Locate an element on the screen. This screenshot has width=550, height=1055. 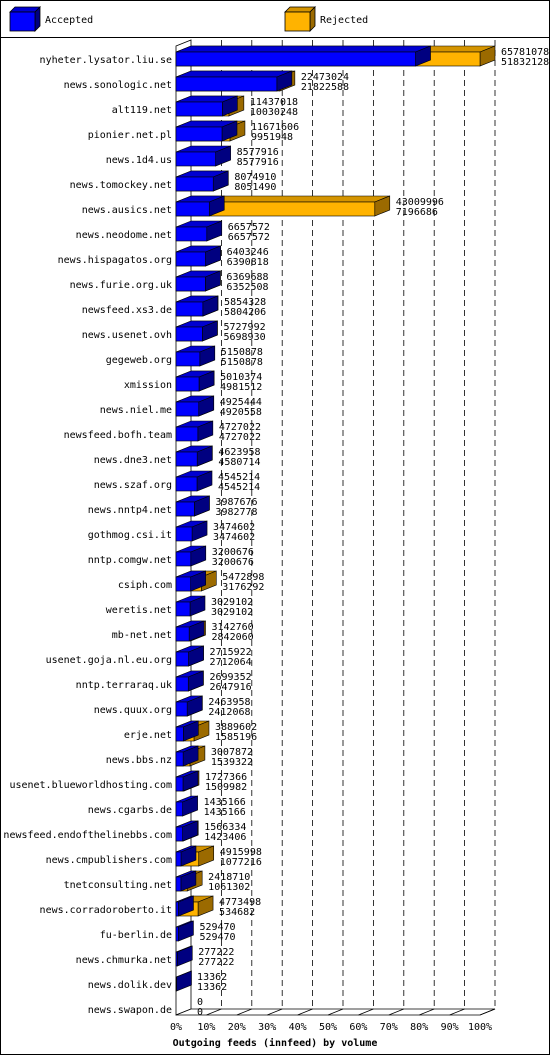
value-label-rejected: 6403246 is located at coordinates (248, 252).